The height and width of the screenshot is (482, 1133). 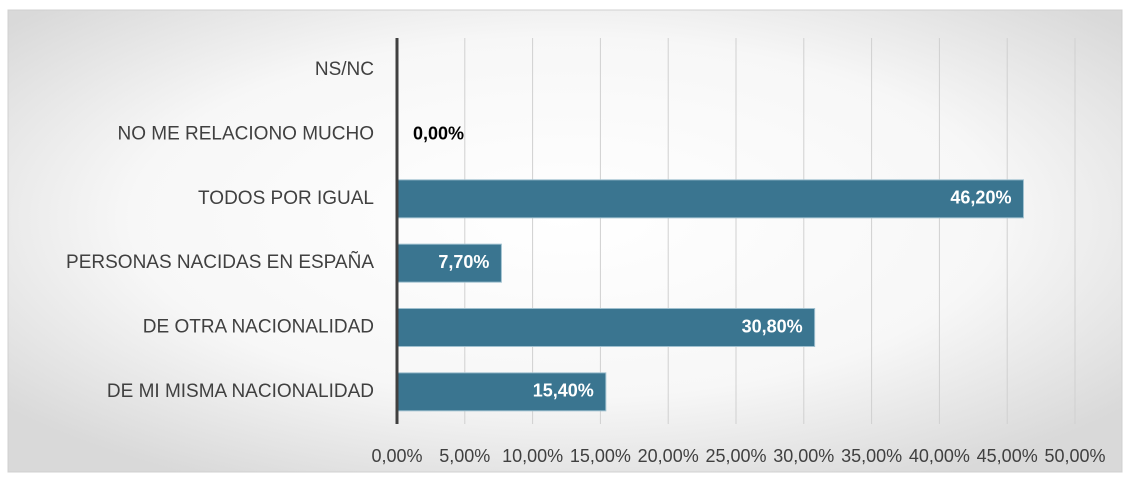 What do you see at coordinates (438, 133) in the screenshot?
I see `value-label: 0,00%` at bounding box center [438, 133].